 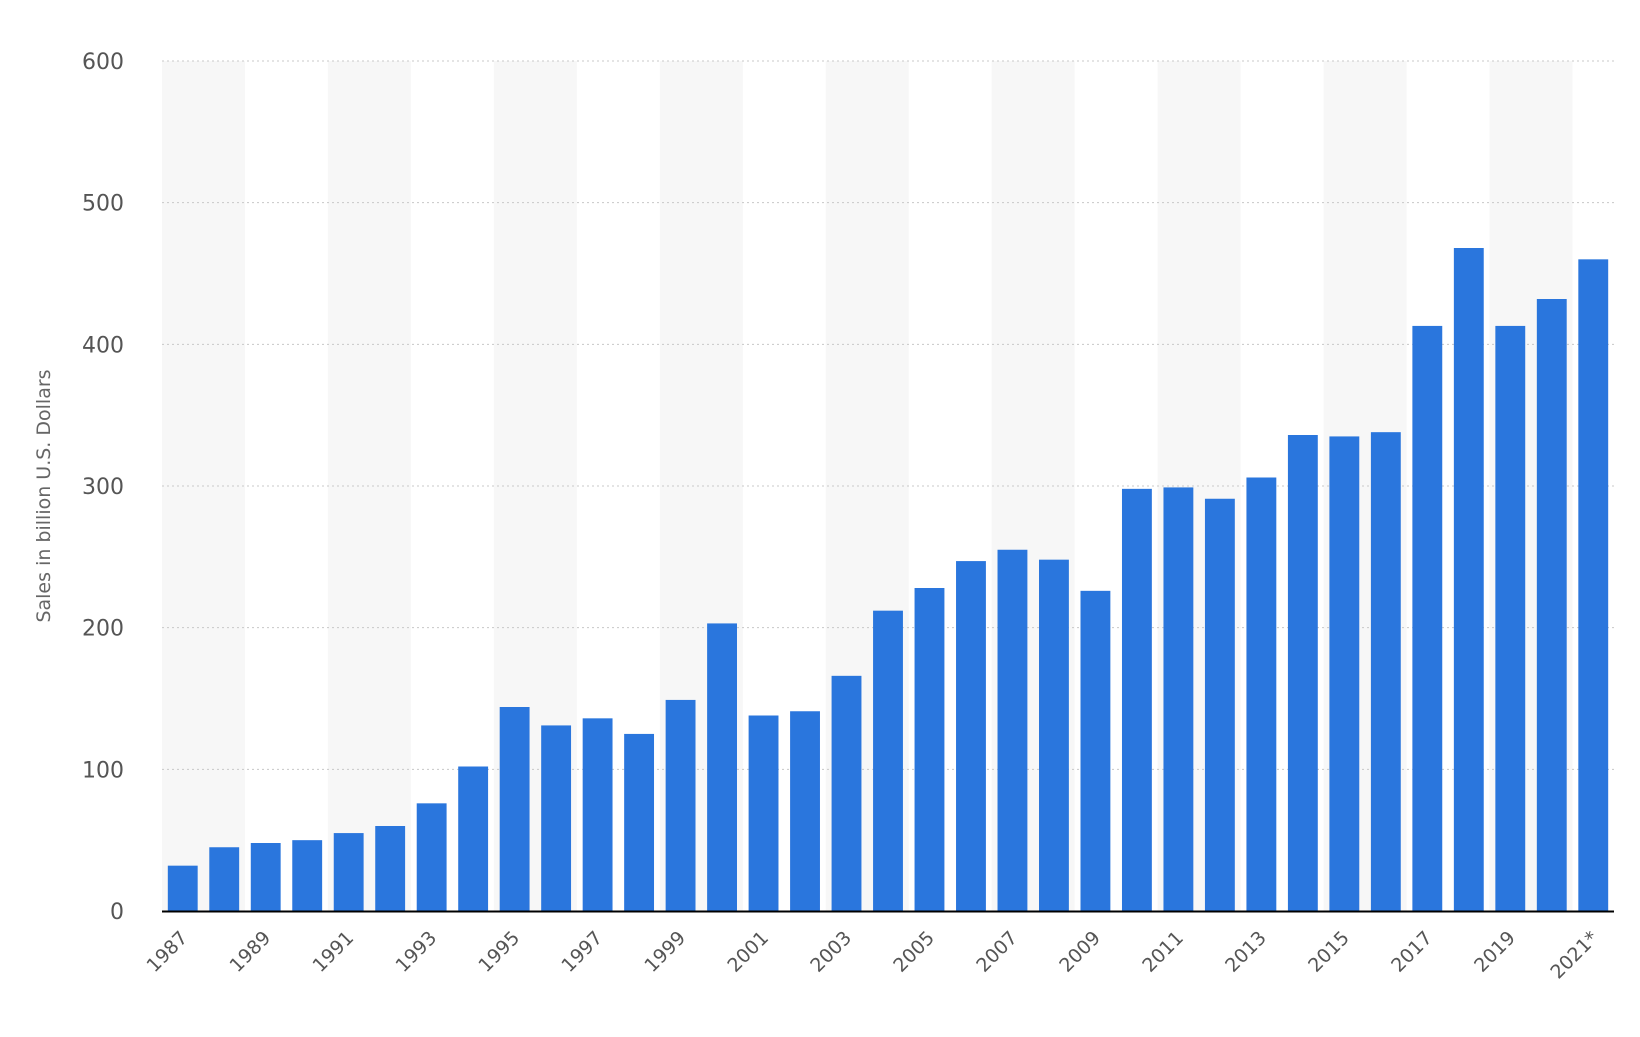 I want to click on bar-1990, so click(x=307, y=875).